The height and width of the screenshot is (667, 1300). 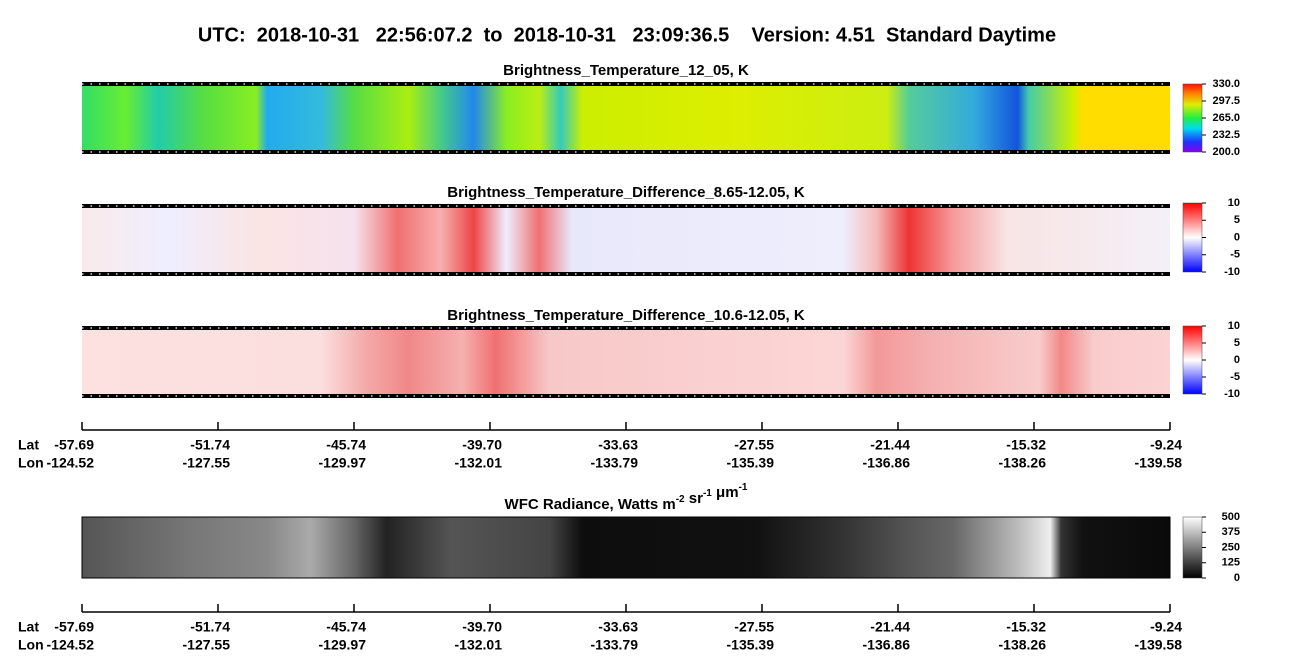 I want to click on title-part: WFC Radiance, Watts m, so click(x=590, y=504).